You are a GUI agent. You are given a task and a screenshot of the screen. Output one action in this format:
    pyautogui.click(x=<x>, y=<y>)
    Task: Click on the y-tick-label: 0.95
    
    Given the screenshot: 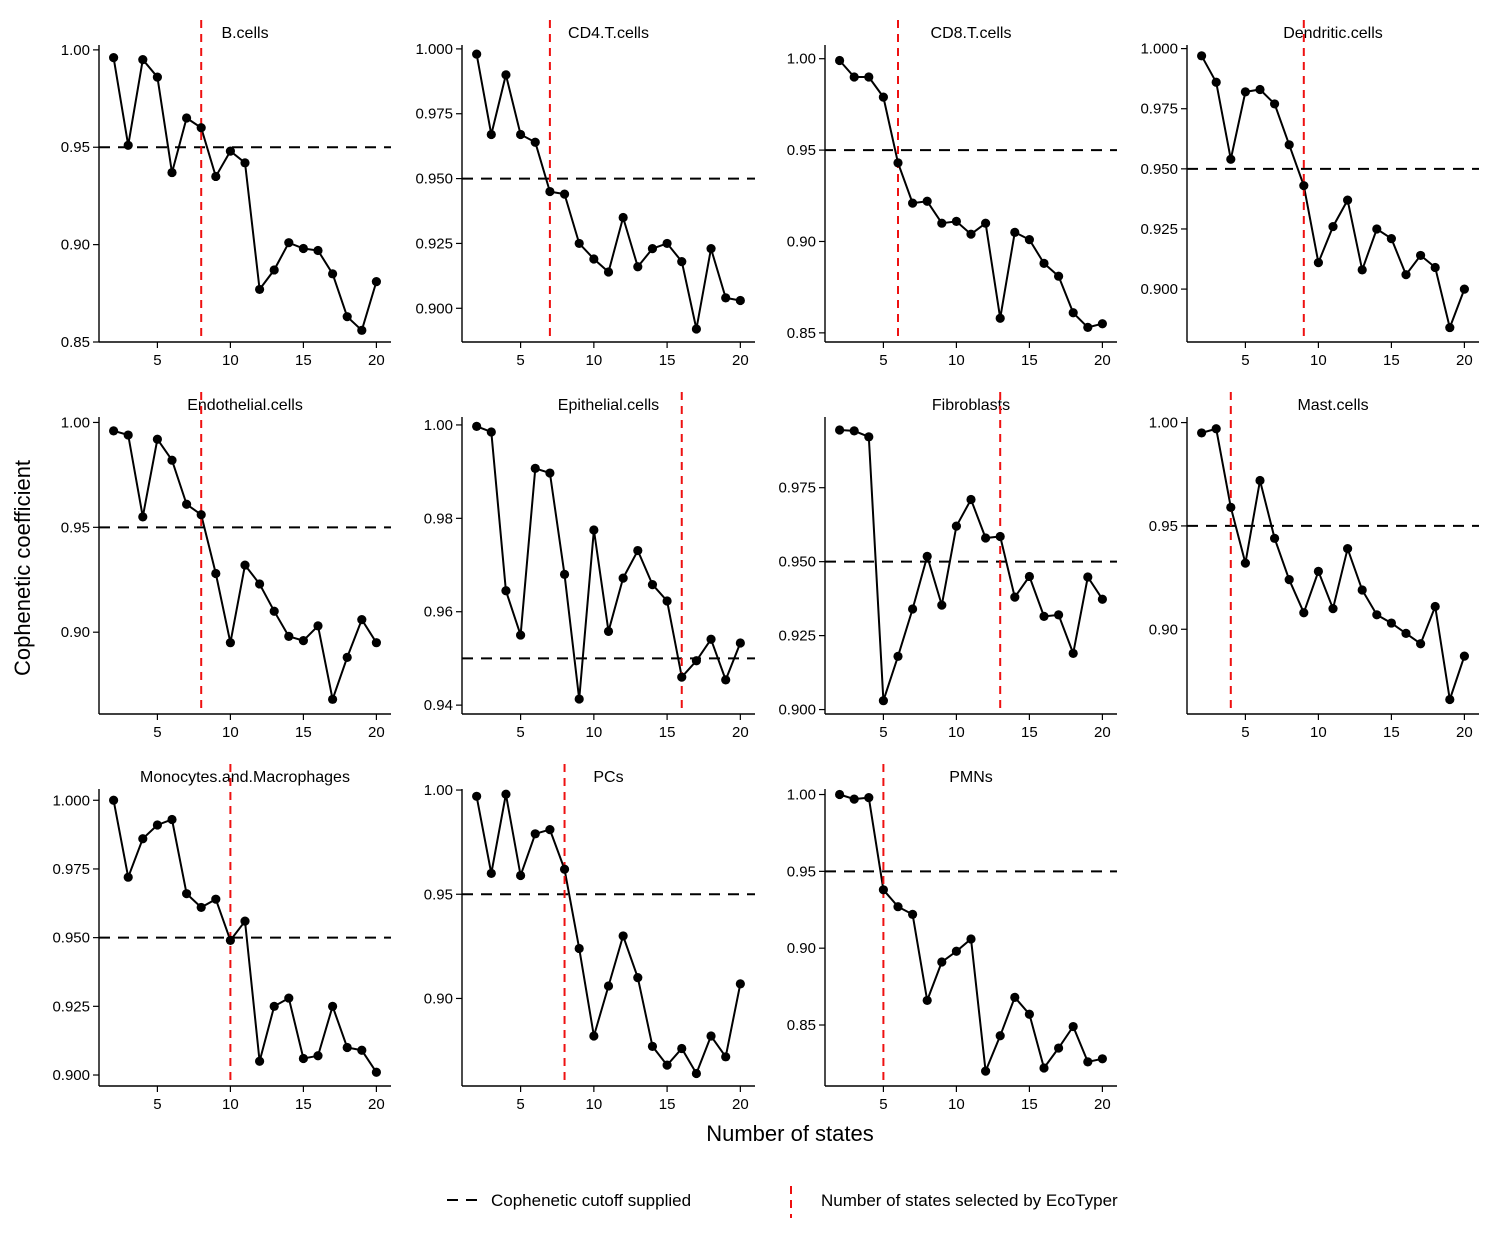 What is the action you would take?
    pyautogui.click(x=801, y=871)
    